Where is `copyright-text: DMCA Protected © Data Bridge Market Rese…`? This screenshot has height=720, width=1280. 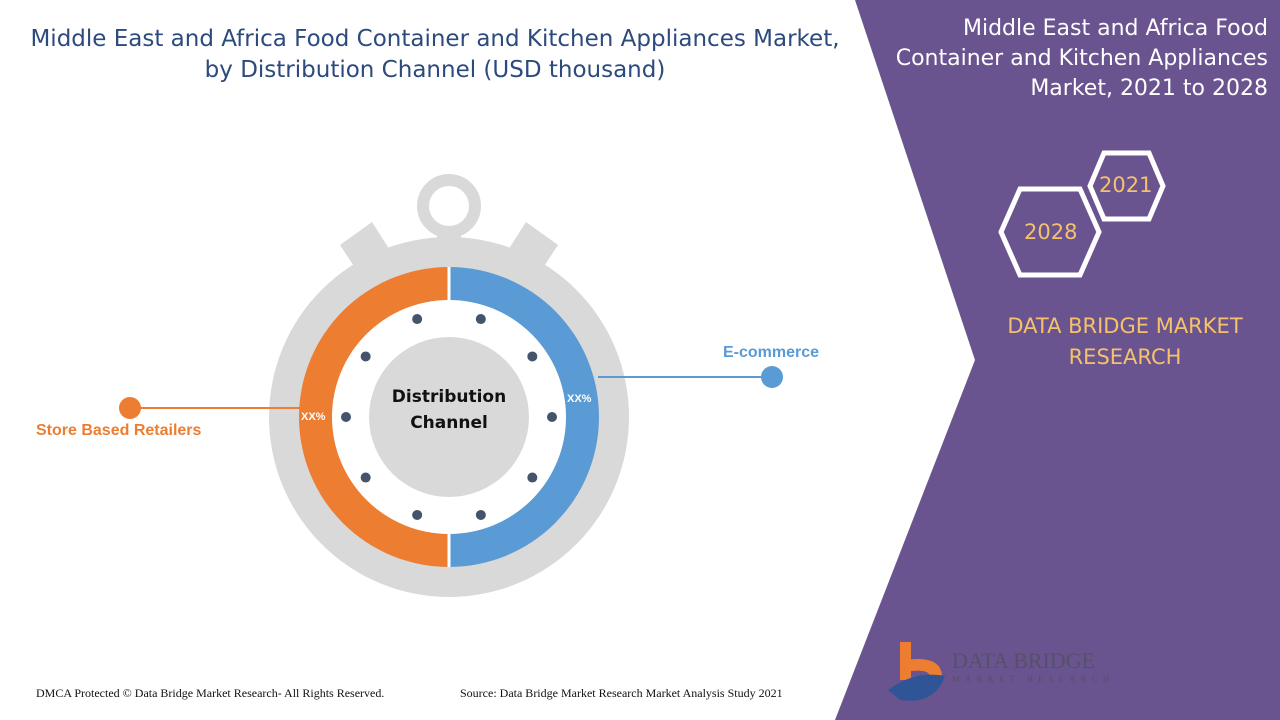
copyright-text: DMCA Protected © Data Bridge Market Rese… is located at coordinates (210, 693).